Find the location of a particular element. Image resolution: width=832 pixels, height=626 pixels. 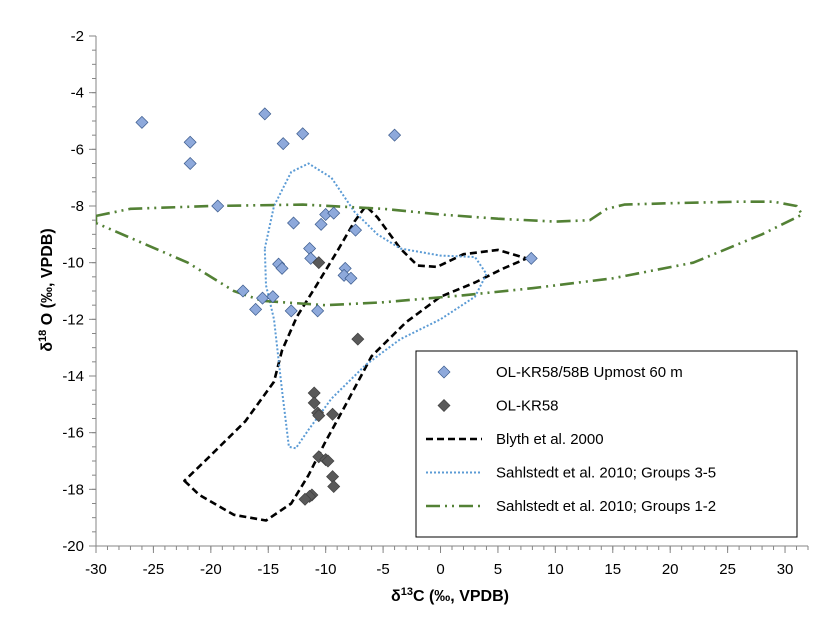

legend-label: OL-KR58 is located at coordinates (527, 406).